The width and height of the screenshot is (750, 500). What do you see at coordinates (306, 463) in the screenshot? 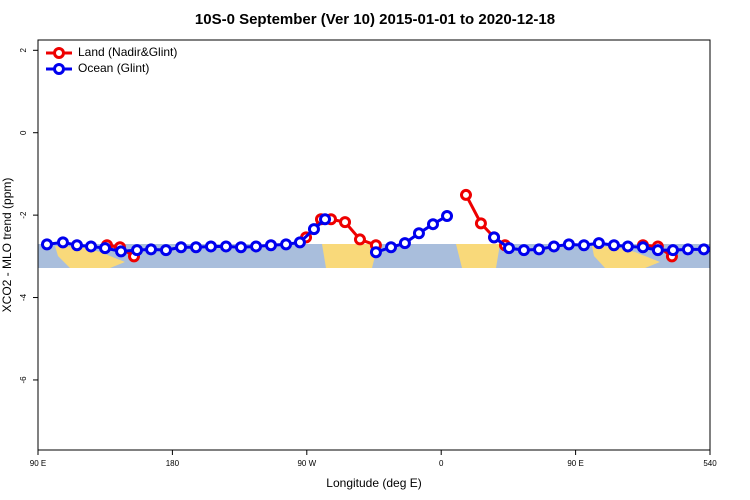
I see `x-tick-label: 90 W` at bounding box center [306, 463].